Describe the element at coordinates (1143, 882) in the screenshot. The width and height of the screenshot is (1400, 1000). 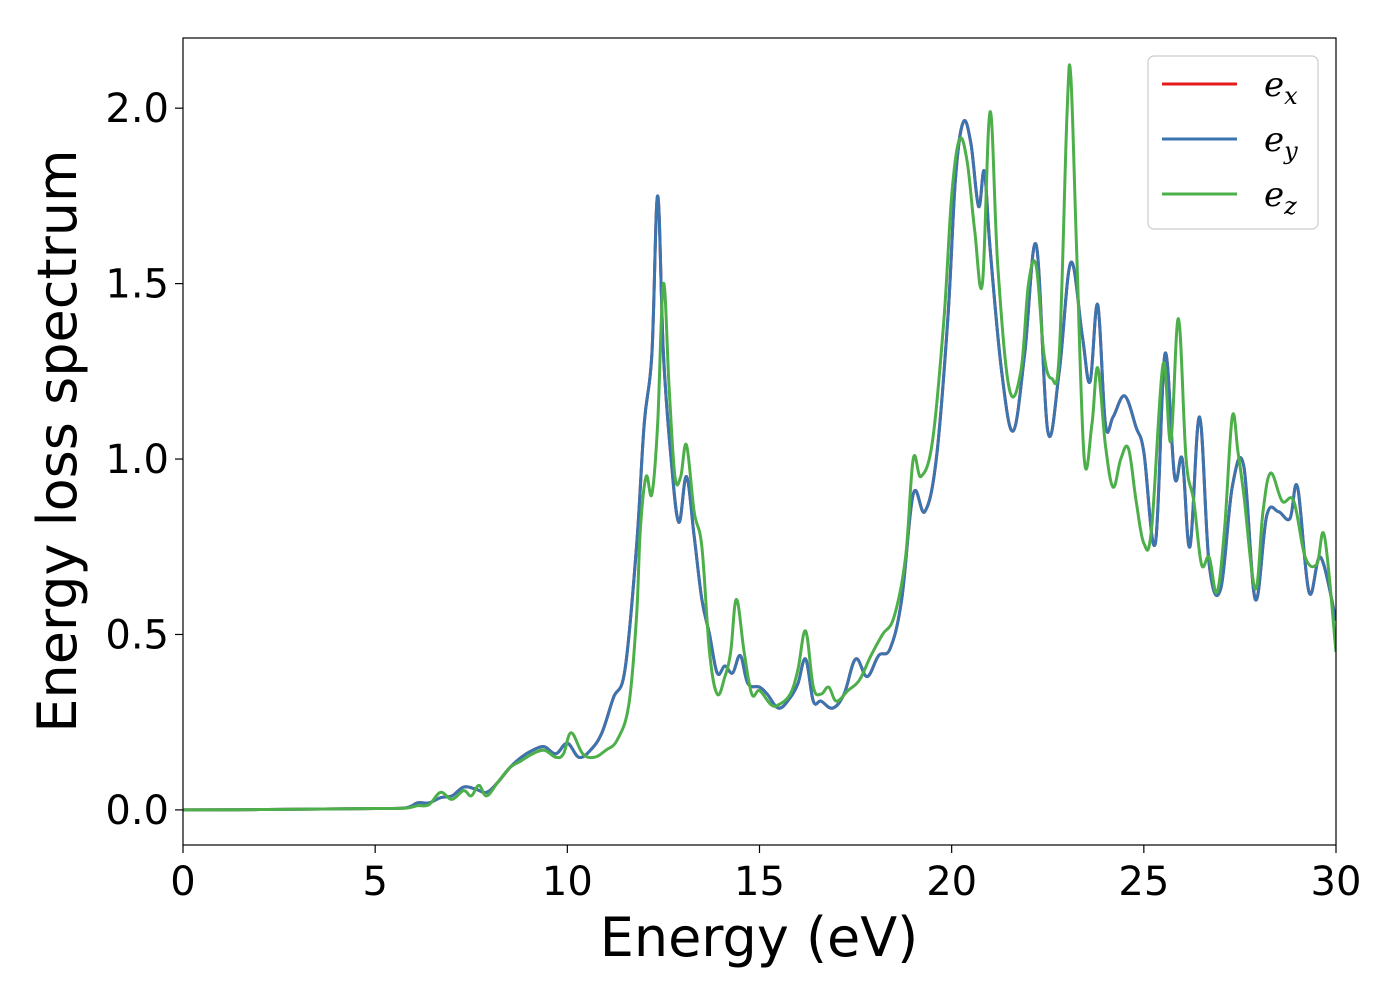
I see `x-tick-label: 25` at that location.